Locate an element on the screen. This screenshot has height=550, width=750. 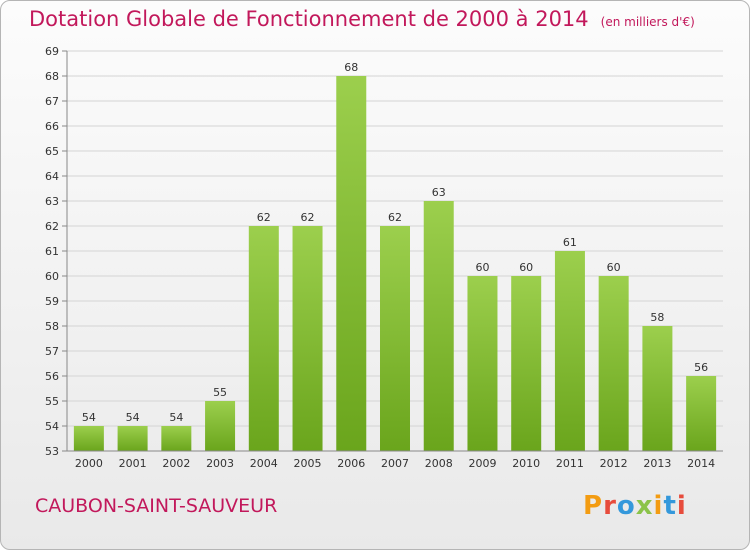
x-tick-label: 2009 is located at coordinates (482, 463).